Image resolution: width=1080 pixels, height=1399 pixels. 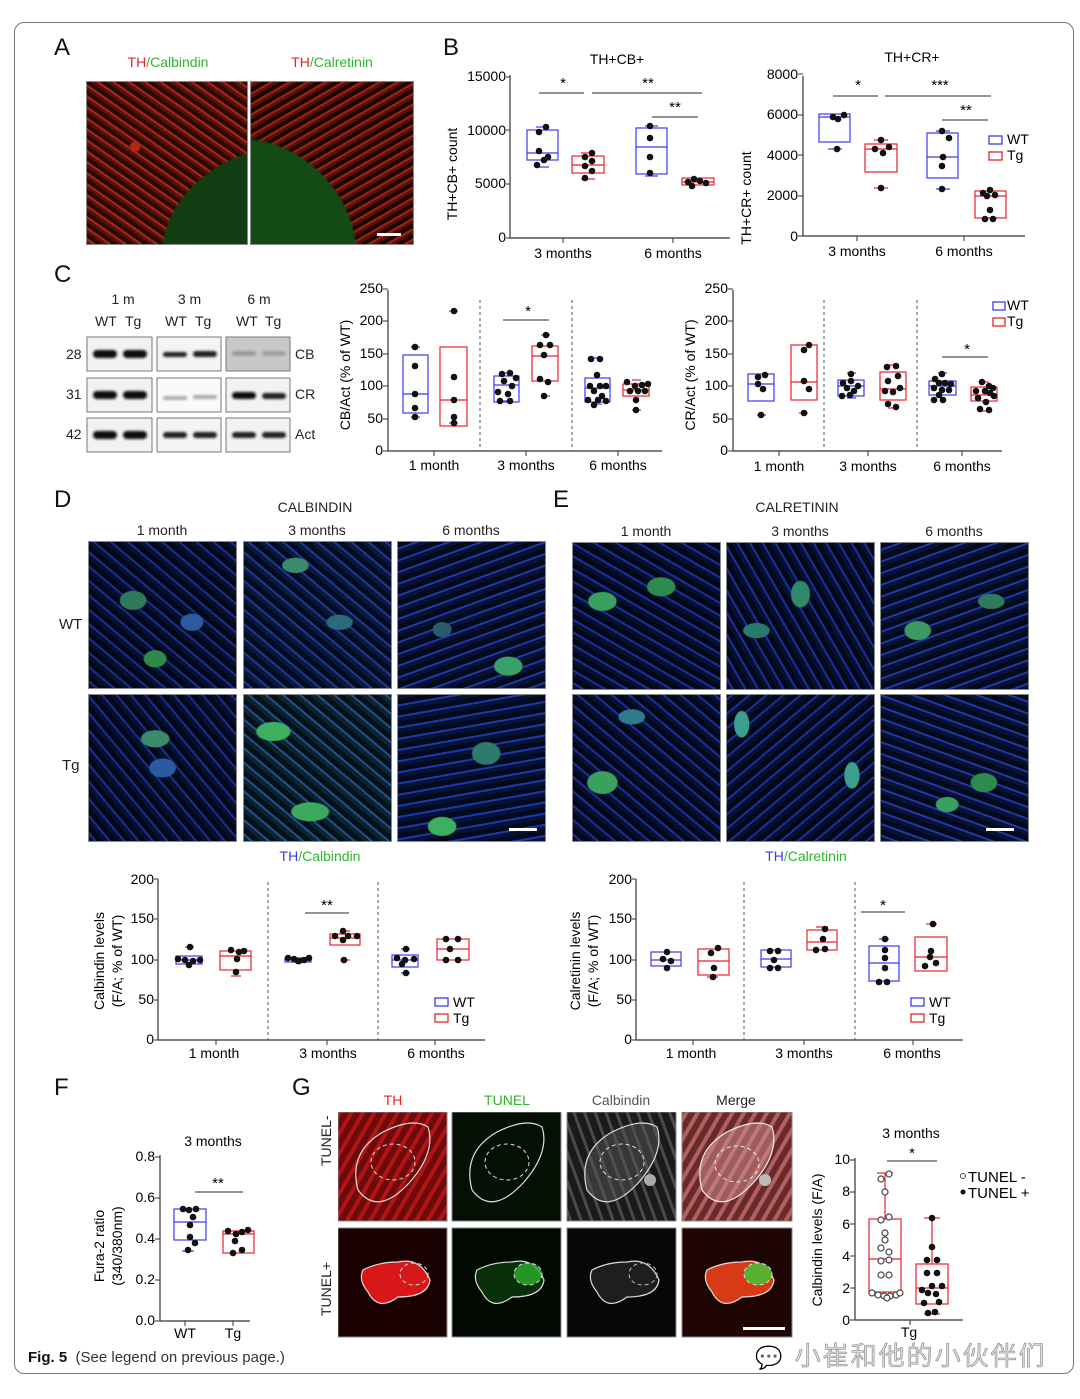 I want to click on micrograph-wt-1m, so click(x=162, y=615).